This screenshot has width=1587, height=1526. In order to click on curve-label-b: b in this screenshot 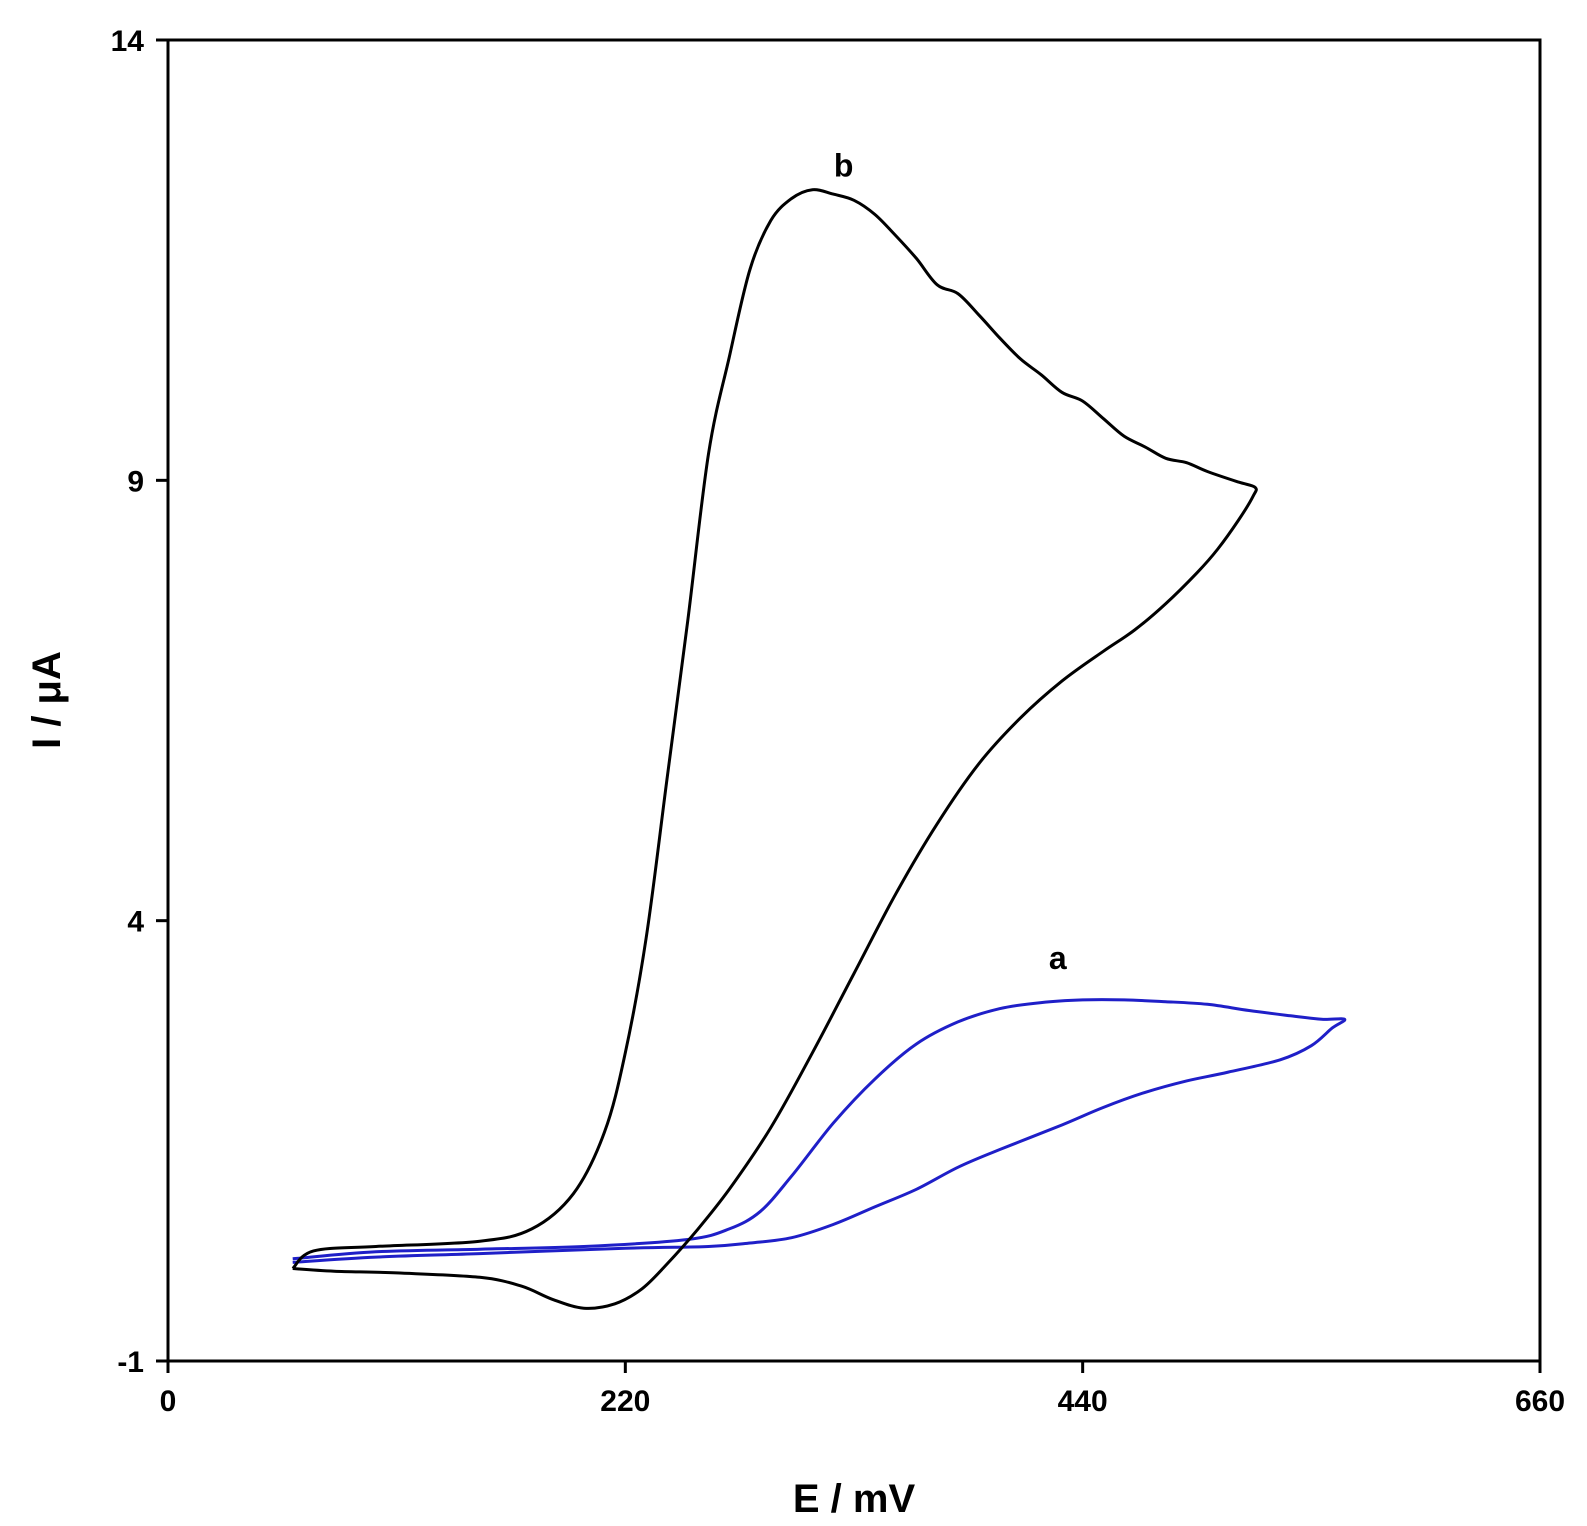, I will do `click(844, 166)`.